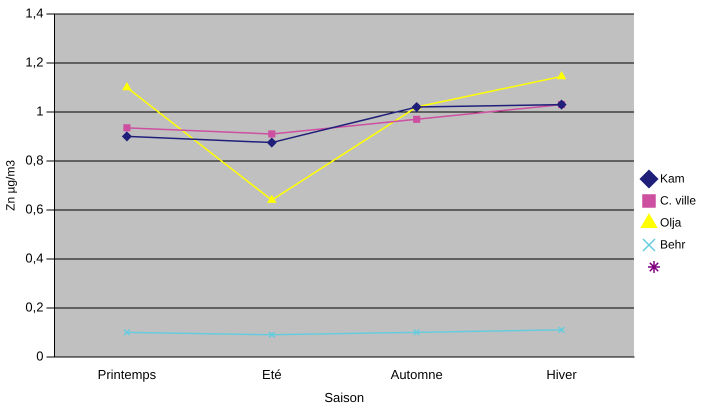 The width and height of the screenshot is (716, 410). Describe the element at coordinates (34, 306) in the screenshot. I see `y-tick-label: 0,2` at that location.